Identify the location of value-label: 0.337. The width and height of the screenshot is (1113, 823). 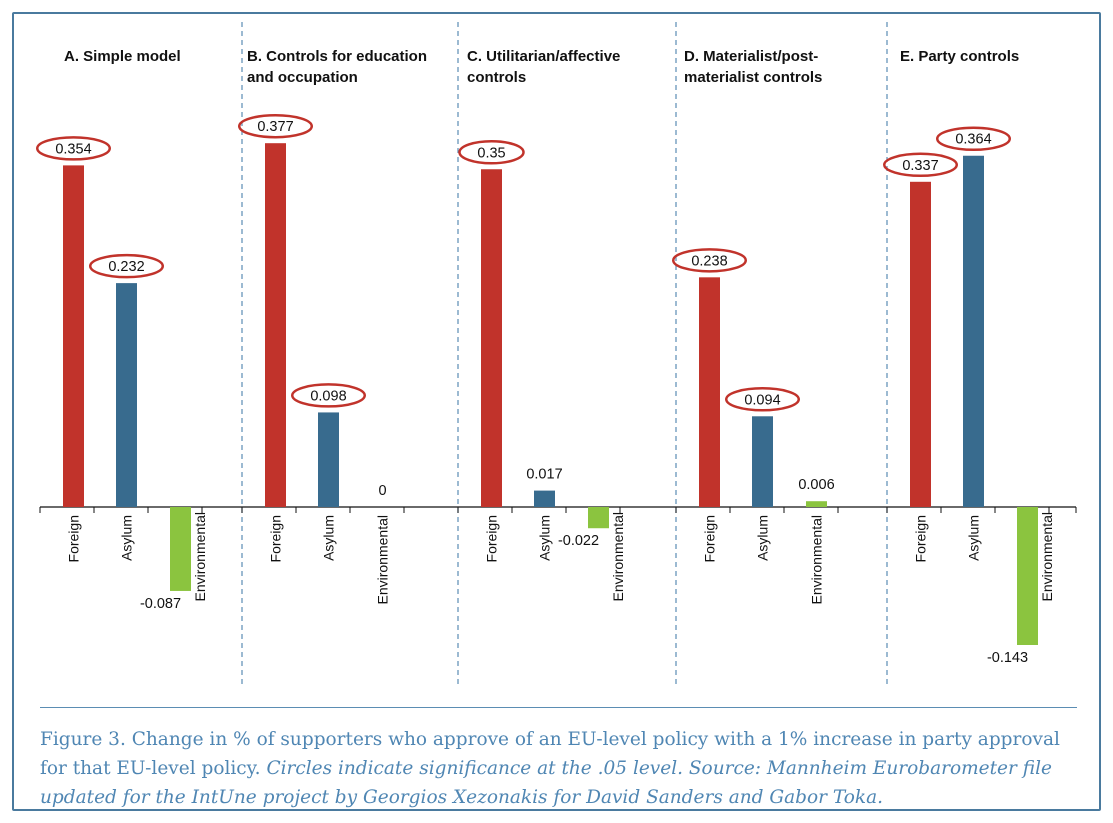
(920, 166).